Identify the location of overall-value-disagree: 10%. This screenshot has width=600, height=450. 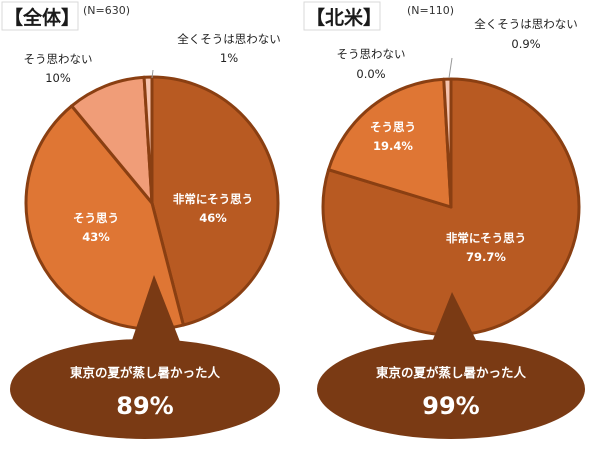
(58, 78).